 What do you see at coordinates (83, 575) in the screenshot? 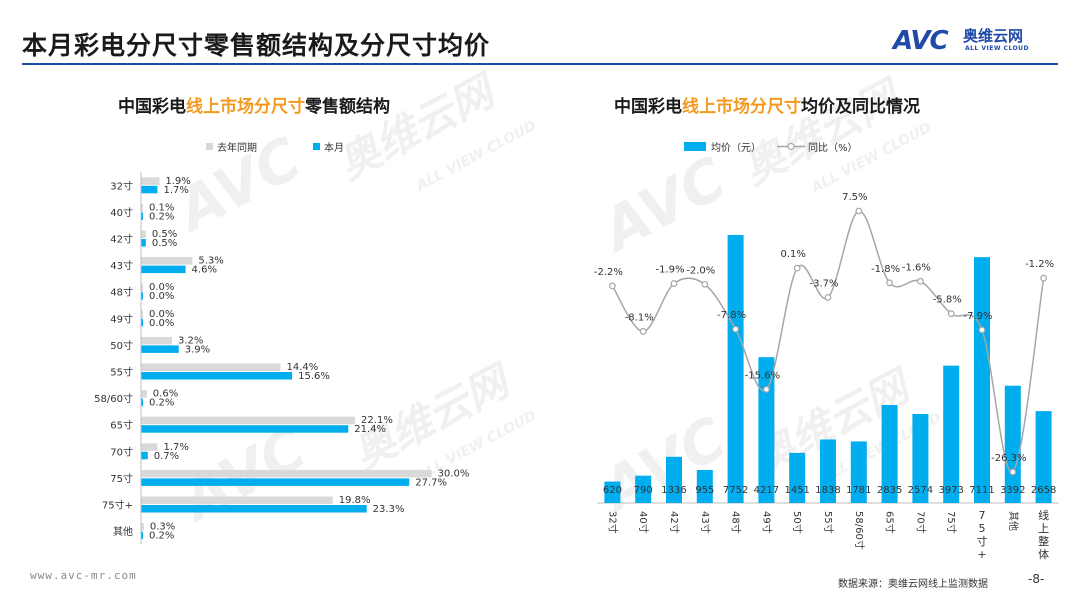
I see `footer-url: www.avc-mr.com` at bounding box center [83, 575].